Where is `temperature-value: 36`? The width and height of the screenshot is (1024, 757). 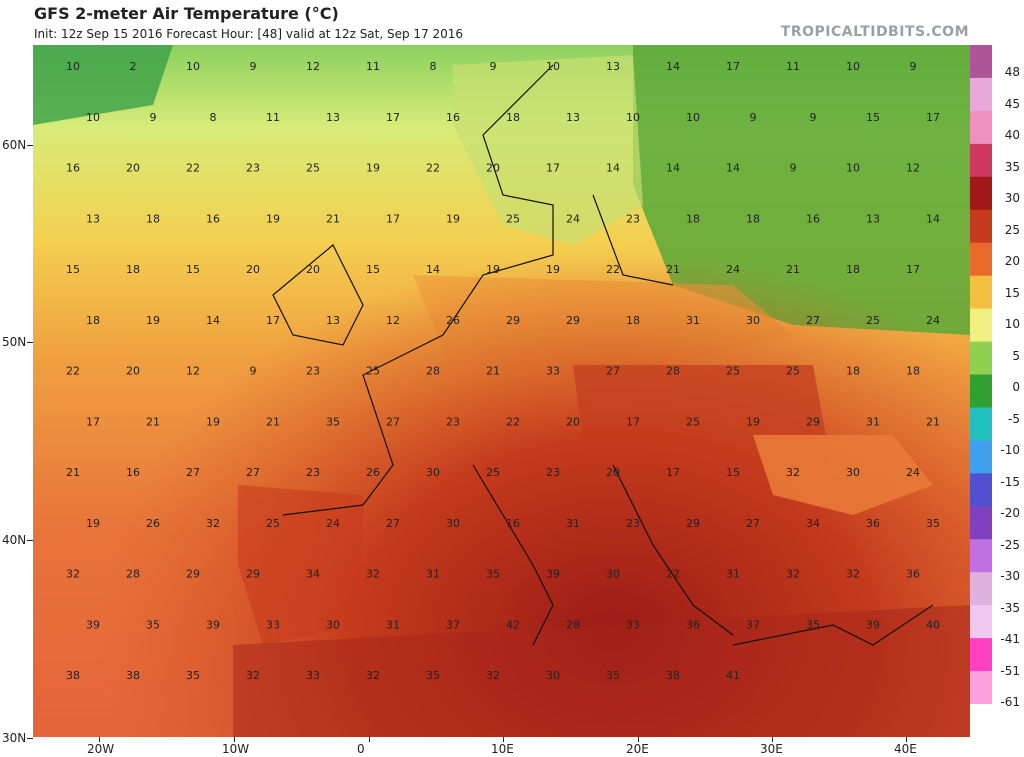 temperature-value: 36 is located at coordinates (913, 574).